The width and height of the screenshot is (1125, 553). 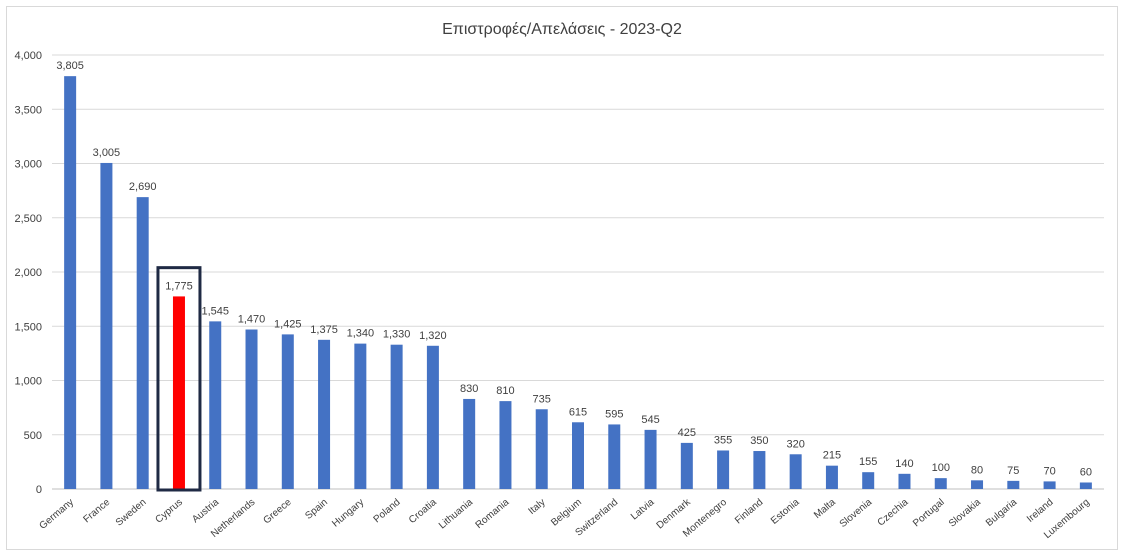 I want to click on data-label-finland: 350, so click(x=759, y=441).